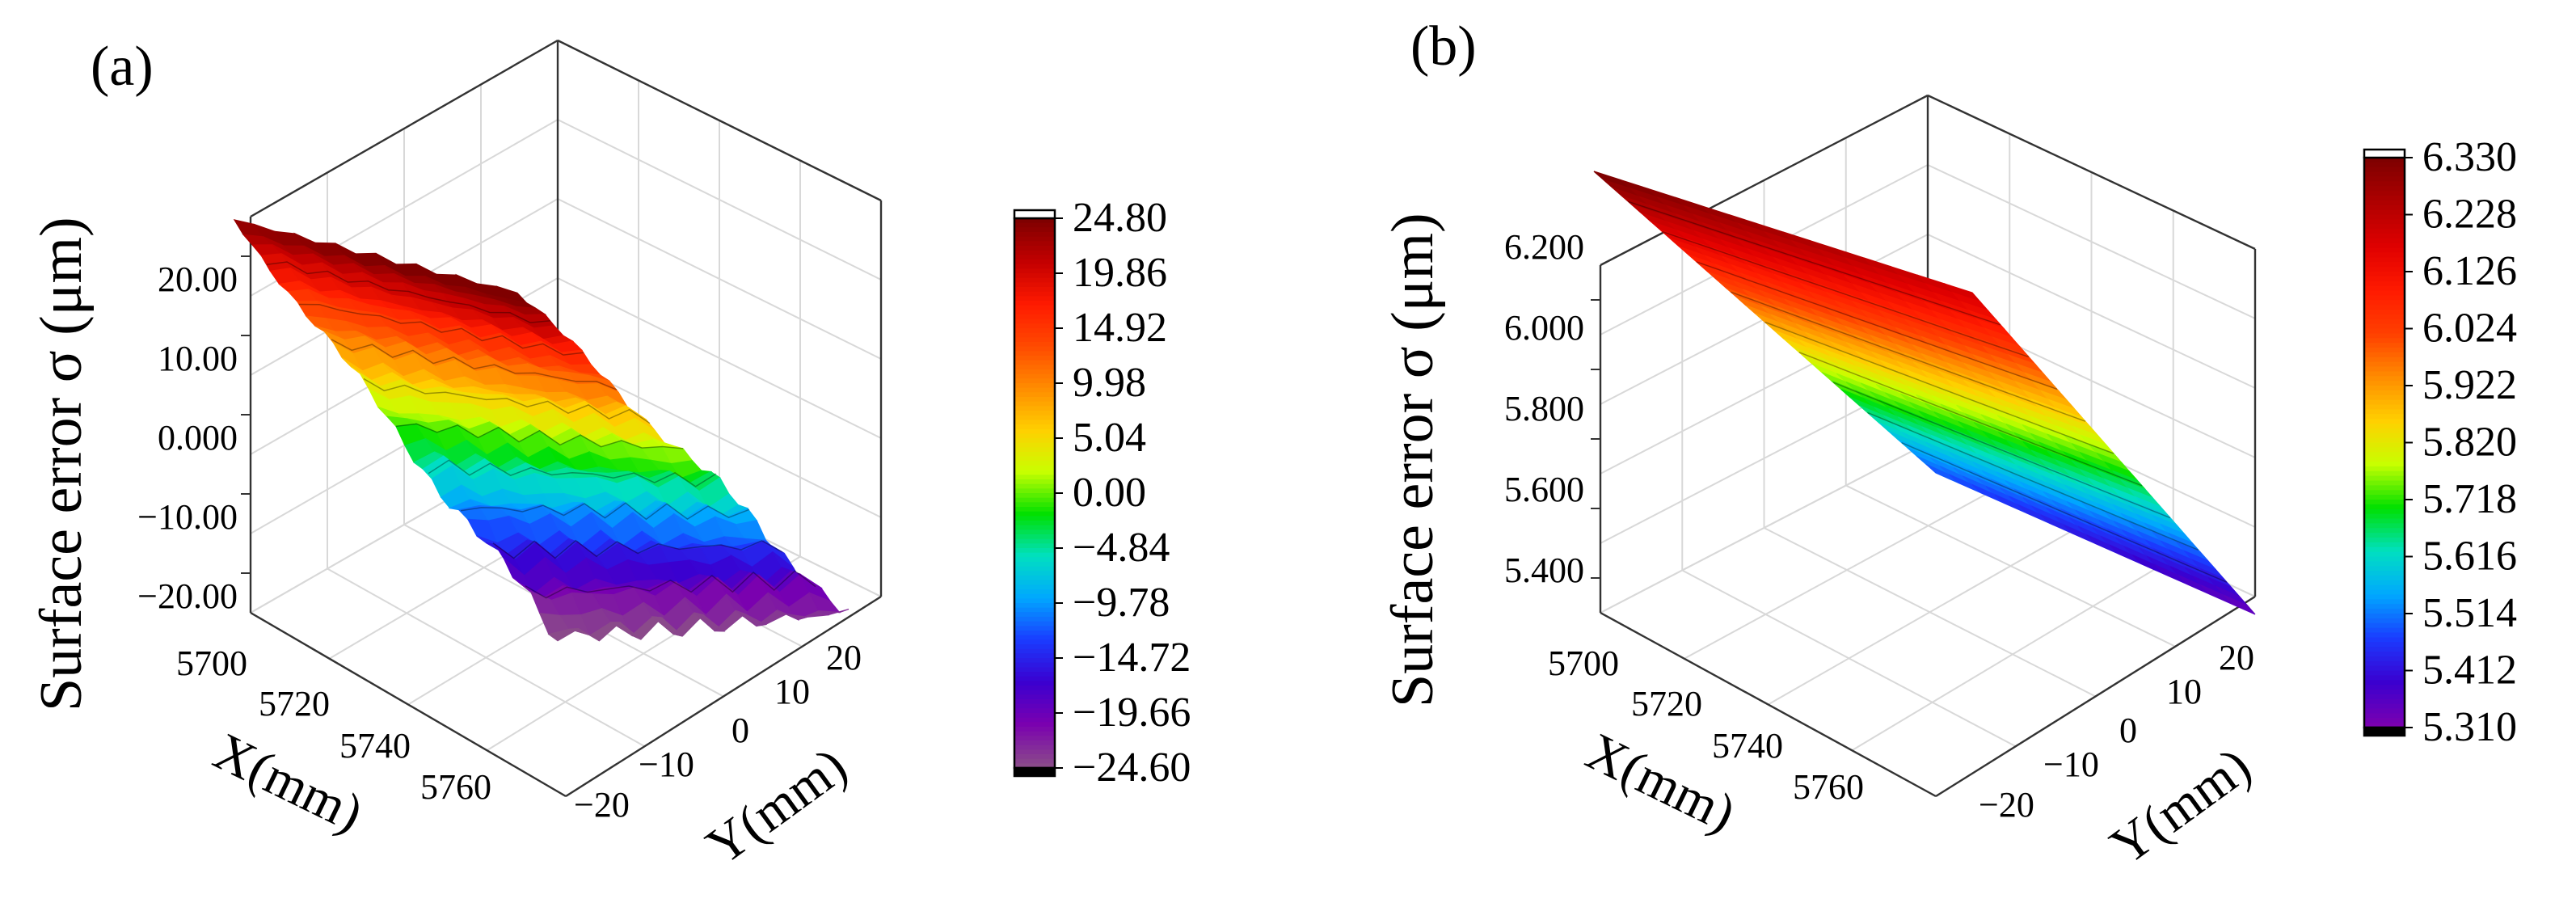 Image resolution: width=2576 pixels, height=907 pixels. I want to click on panel-a-z-tick: −20.00, so click(187, 596).